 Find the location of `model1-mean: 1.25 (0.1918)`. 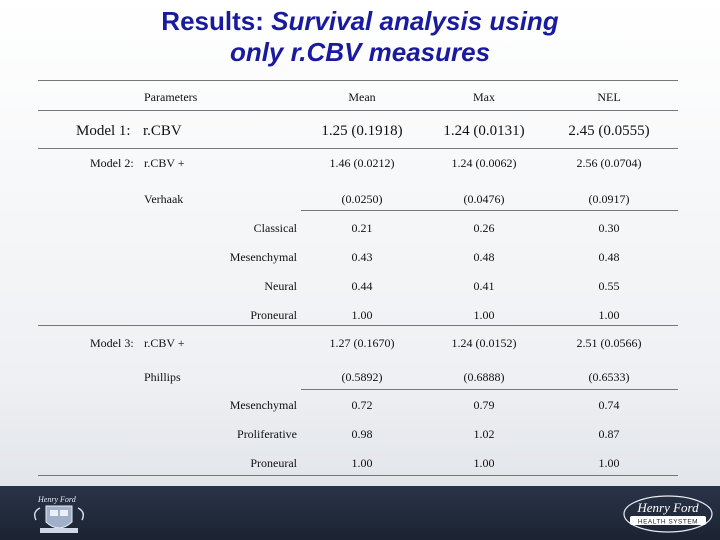

model1-mean: 1.25 (0.1918) is located at coordinates (362, 131).